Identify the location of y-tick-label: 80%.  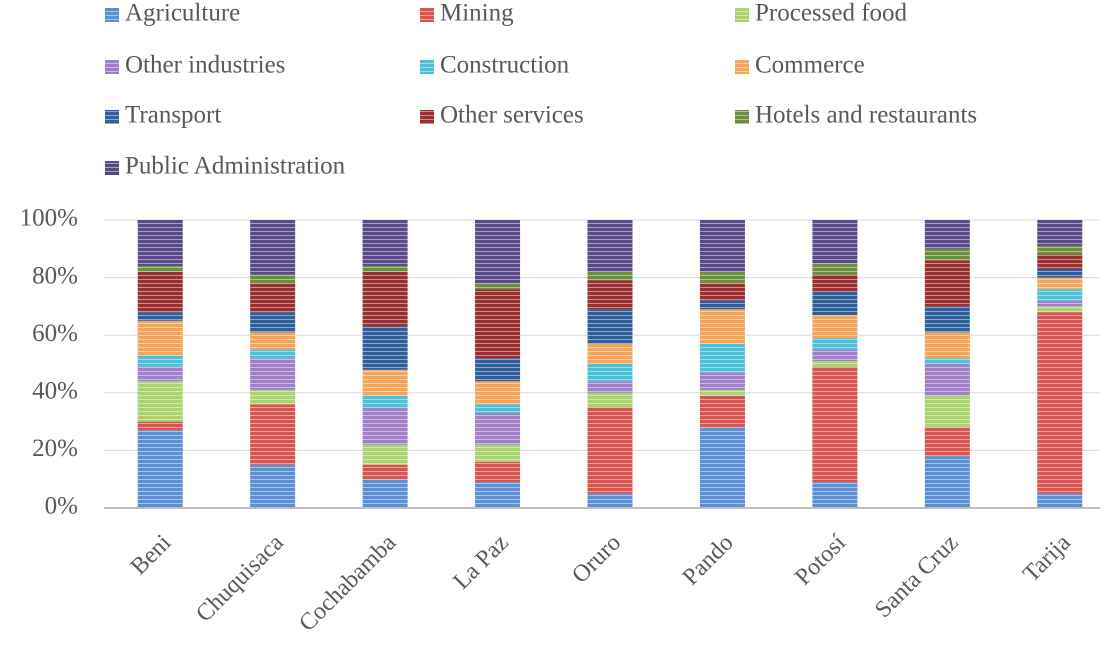
(55, 275).